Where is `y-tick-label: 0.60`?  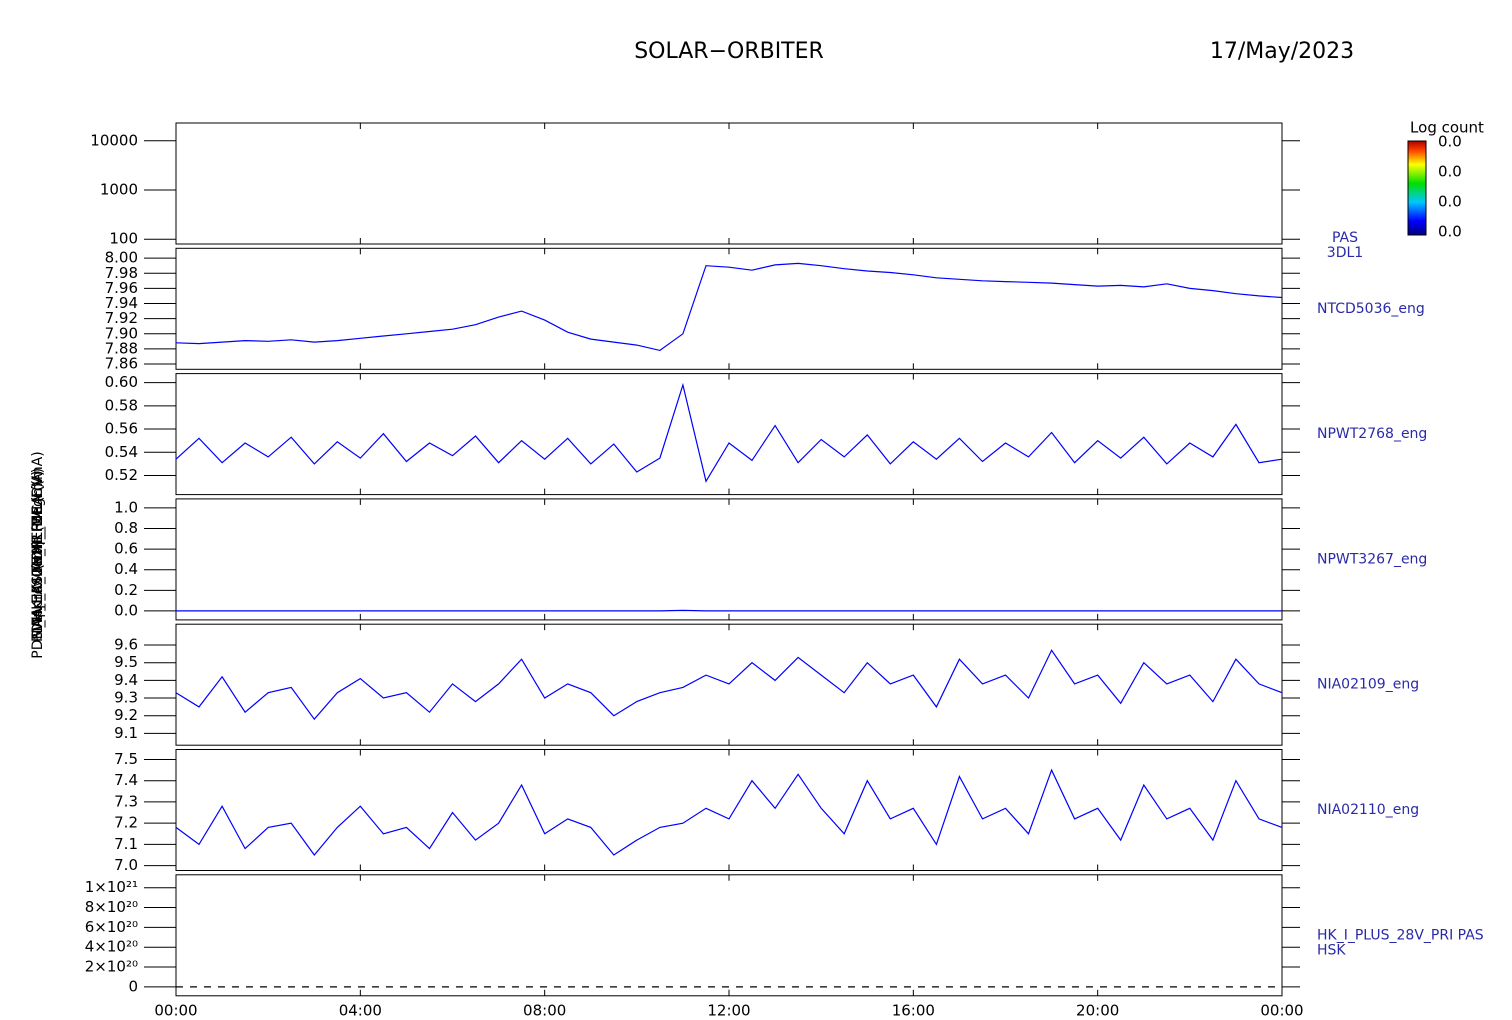 y-tick-label: 0.60 is located at coordinates (121, 382).